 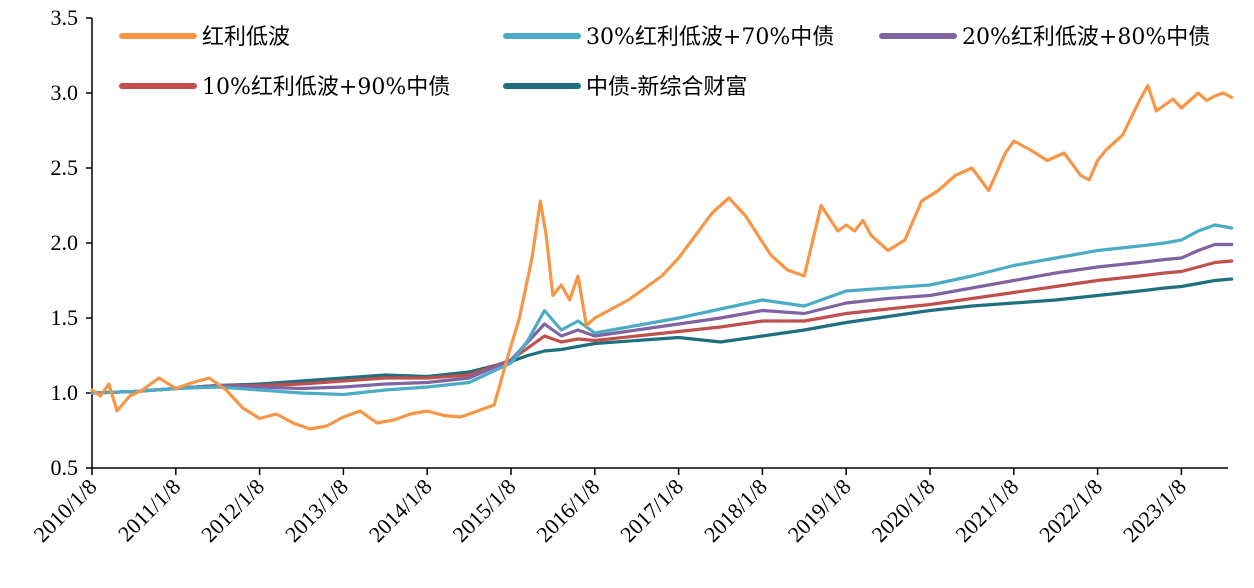 I want to click on y-tick-group: 0.5 1.0 1.5 2.0 2.5 3.0 3.5, so click(x=71, y=242).